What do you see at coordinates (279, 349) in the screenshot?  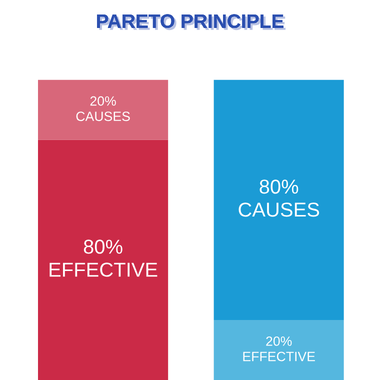 I see `data-label: 20% EFFECTIVE` at bounding box center [279, 349].